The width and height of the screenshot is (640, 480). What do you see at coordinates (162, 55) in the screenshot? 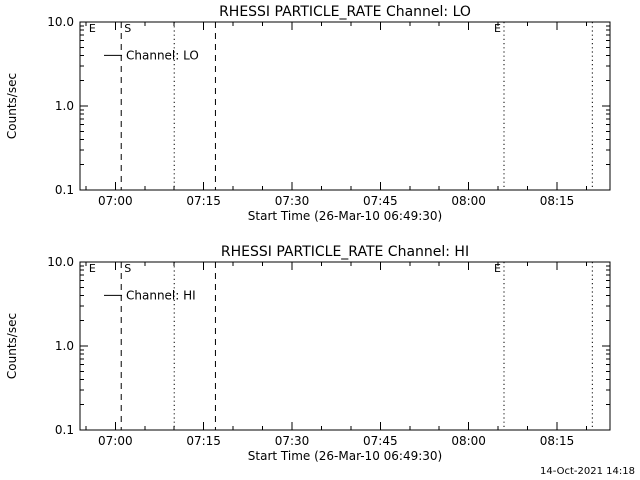
I see `legend-label: Channel: LO` at bounding box center [162, 55].